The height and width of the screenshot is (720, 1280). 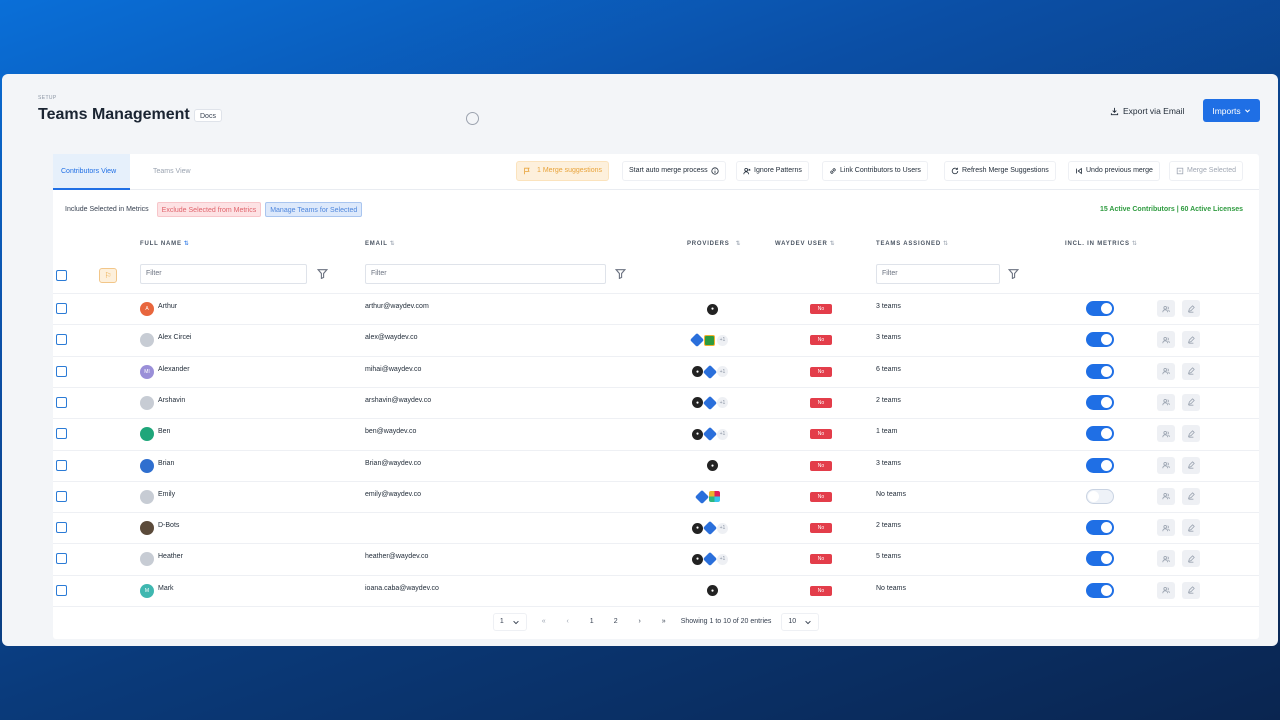 What do you see at coordinates (485, 274) in the screenshot?
I see `email-filter-input: Filter` at bounding box center [485, 274].